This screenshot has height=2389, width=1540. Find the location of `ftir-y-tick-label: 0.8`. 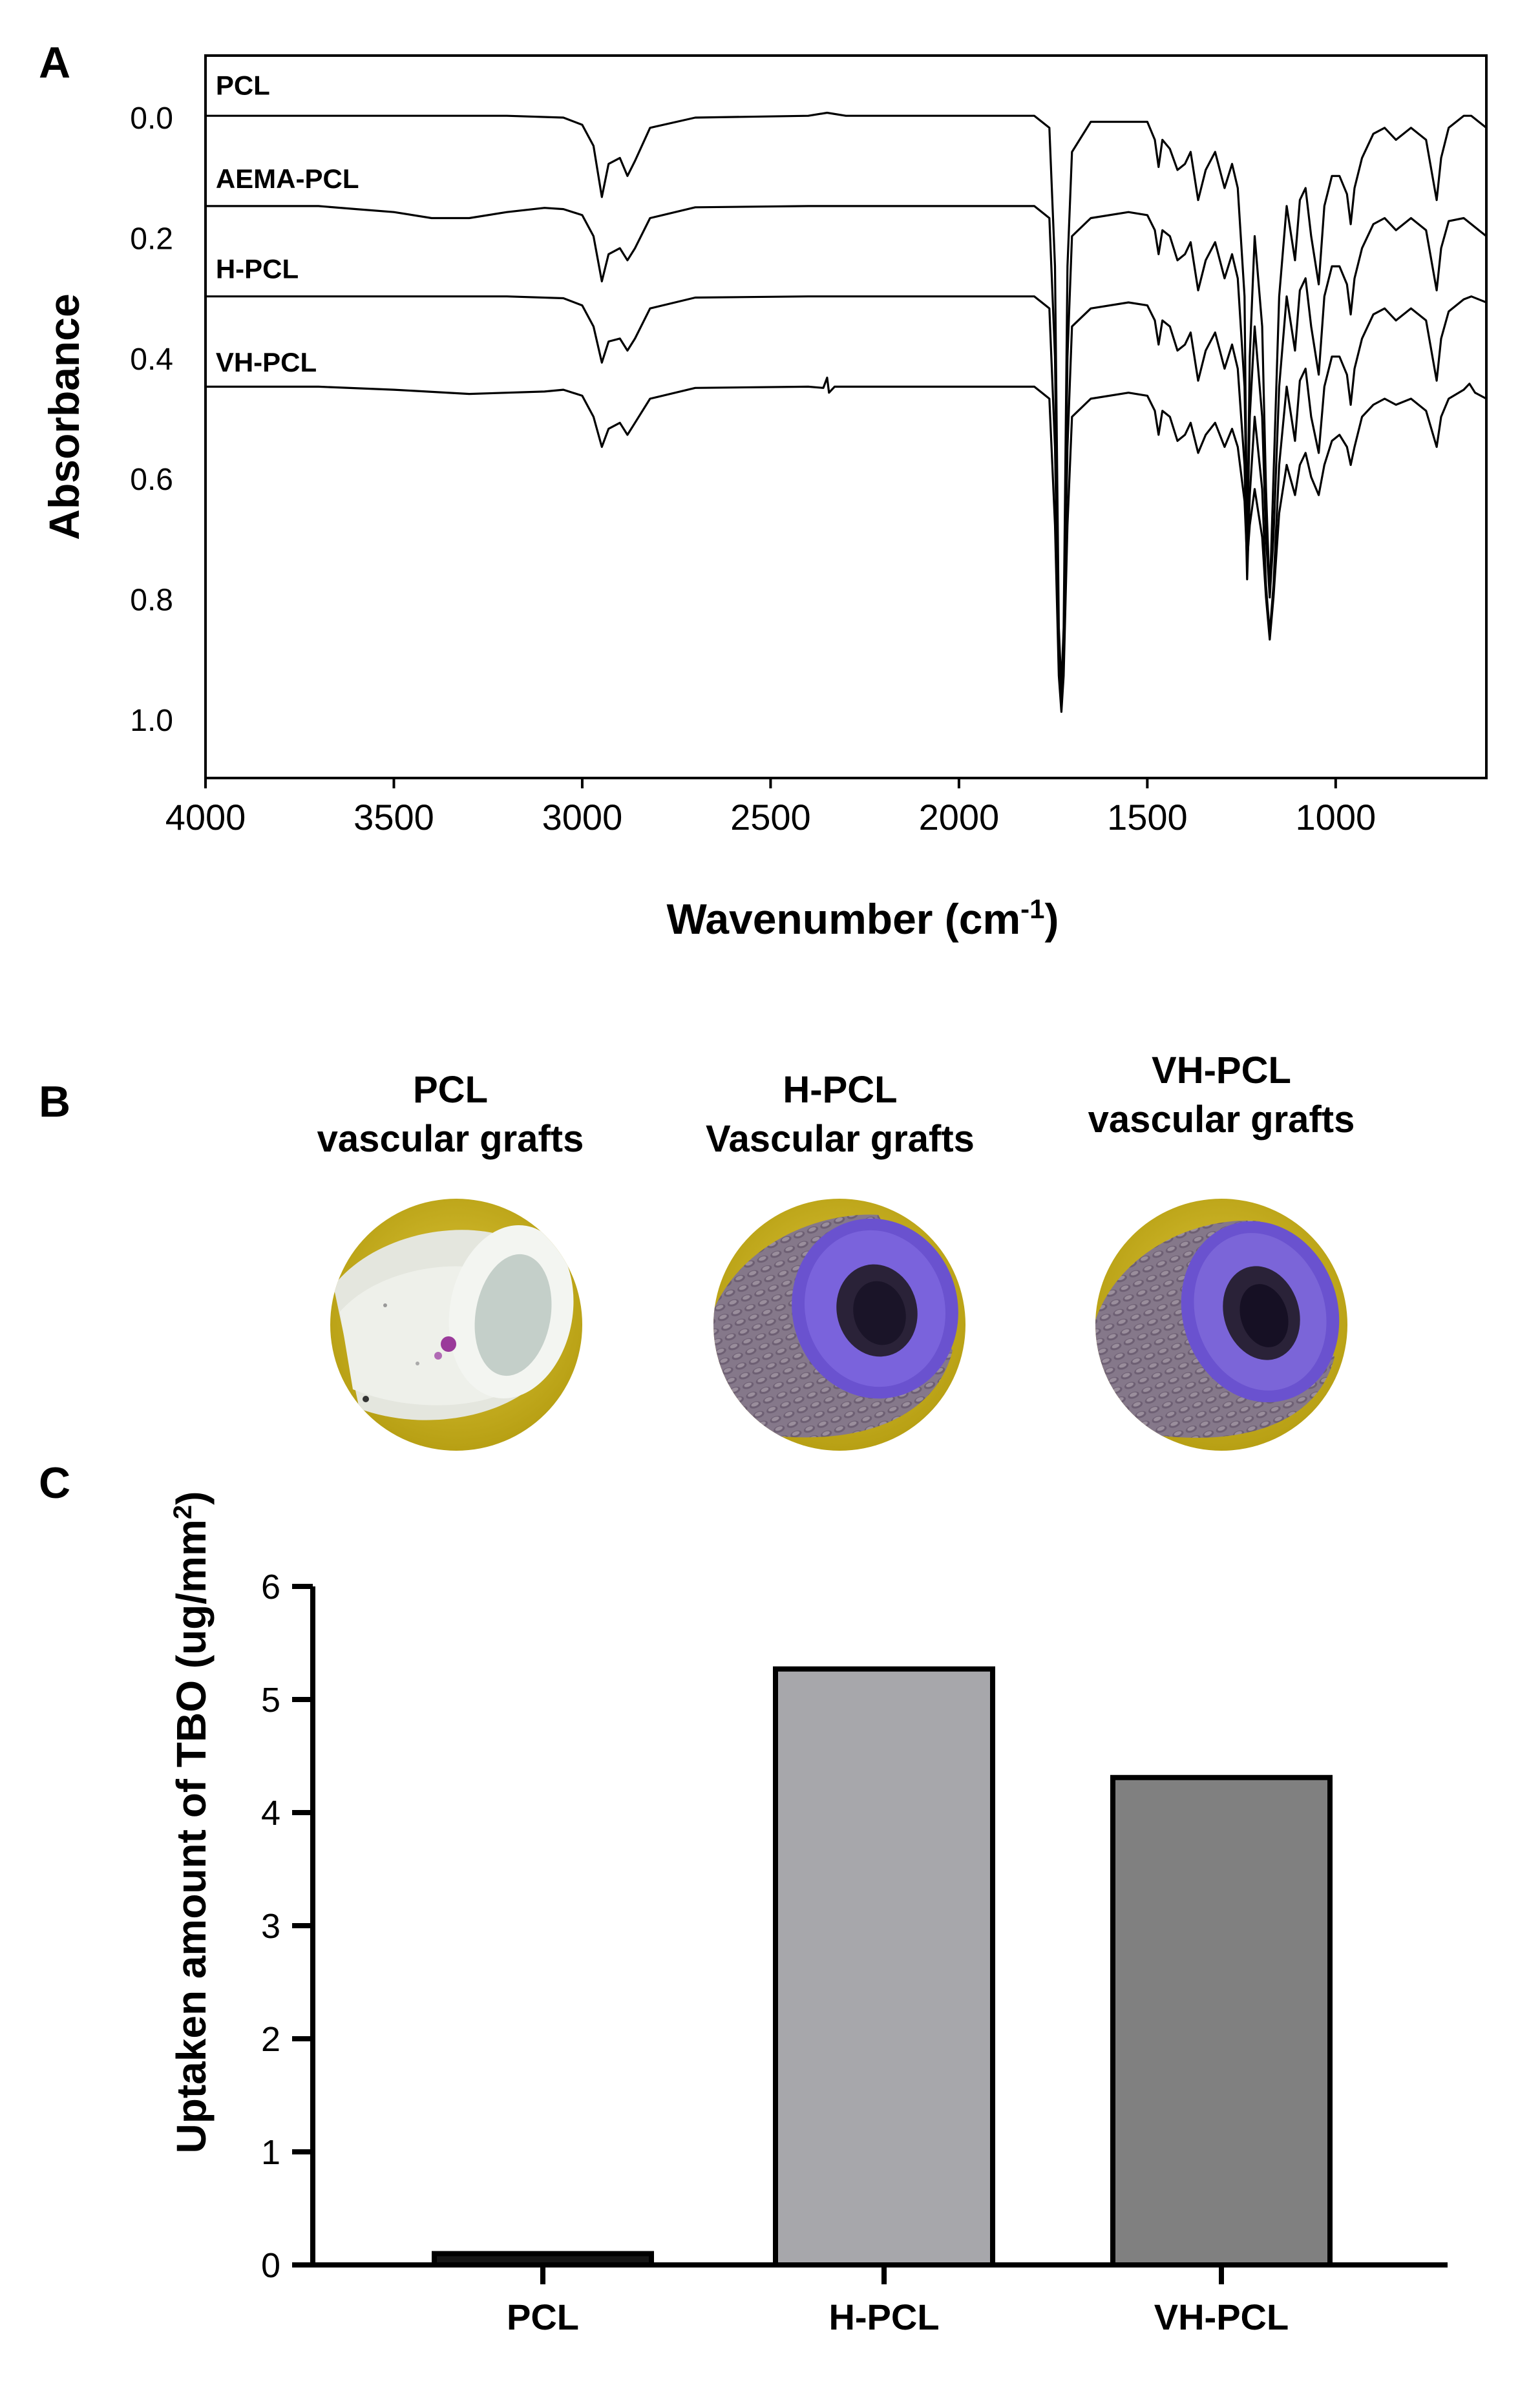

ftir-y-tick-label: 0.8 is located at coordinates (151, 601).